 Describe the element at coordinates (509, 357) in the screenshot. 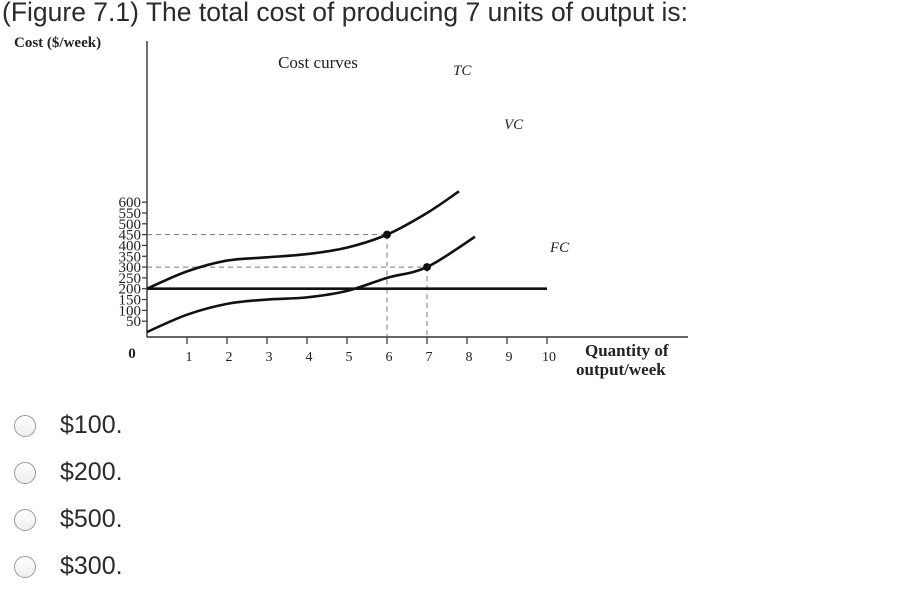

I see `x-tick-label: 9` at that location.